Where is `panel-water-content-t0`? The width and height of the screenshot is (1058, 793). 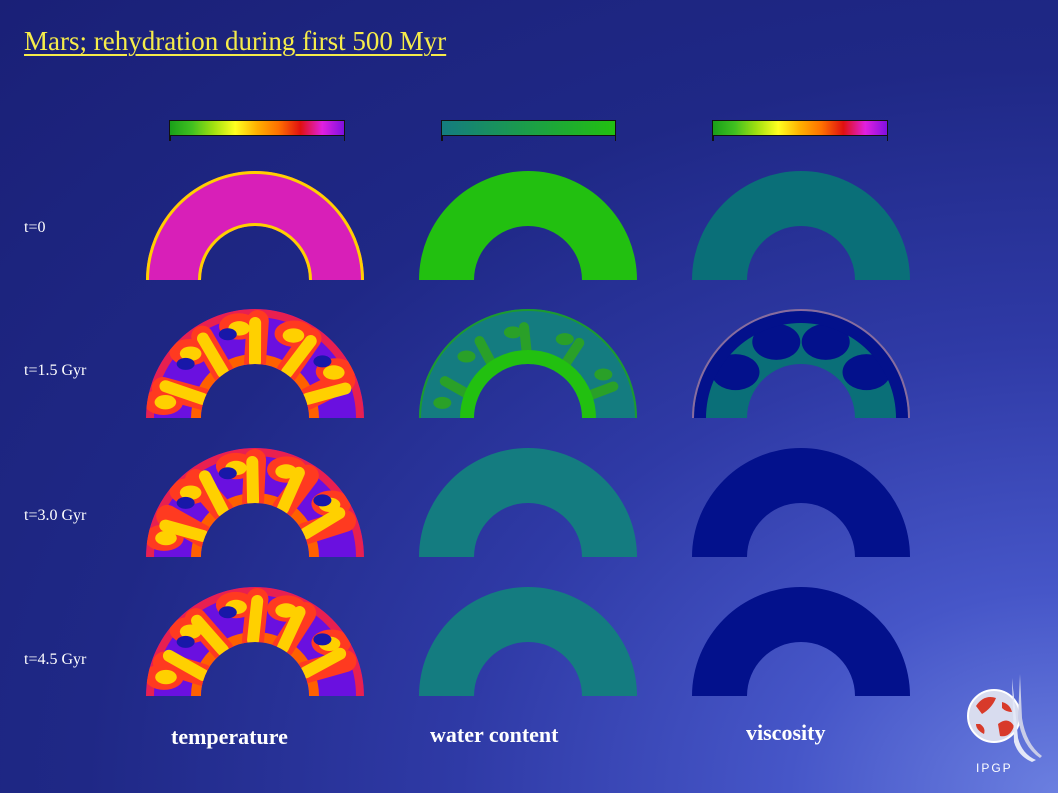 panel-water-content-t0 is located at coordinates (528, 226).